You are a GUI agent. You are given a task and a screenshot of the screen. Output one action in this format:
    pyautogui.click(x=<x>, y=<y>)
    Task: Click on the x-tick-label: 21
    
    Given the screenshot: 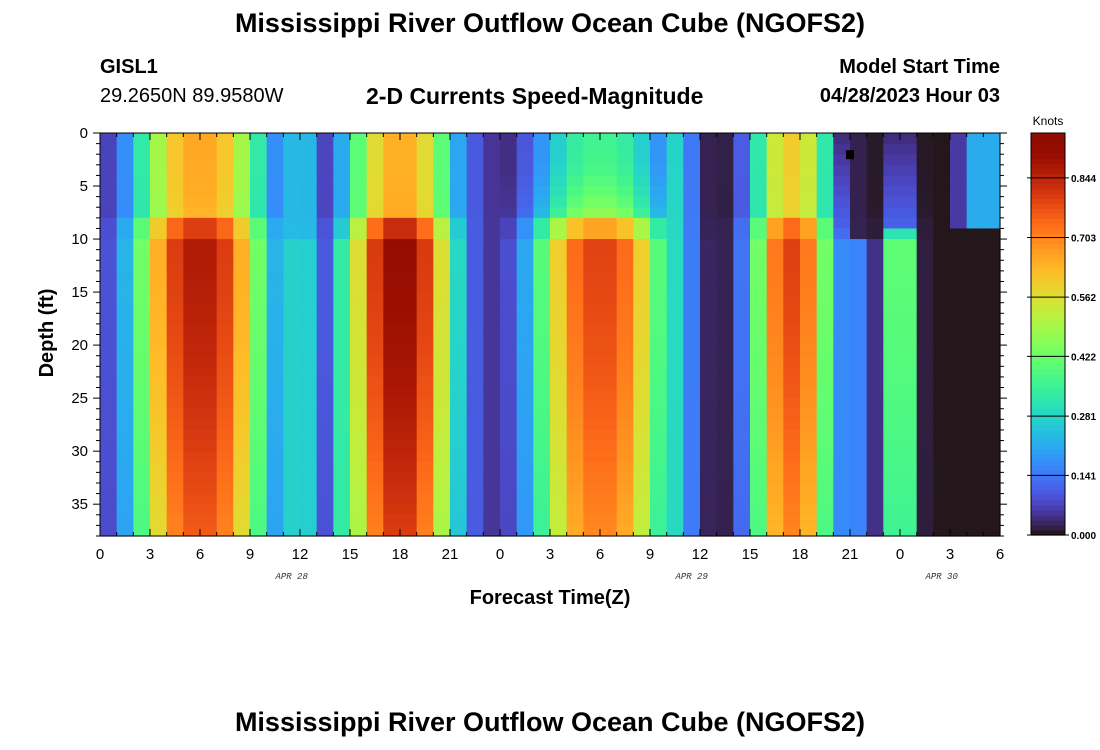 What is the action you would take?
    pyautogui.click(x=450, y=554)
    